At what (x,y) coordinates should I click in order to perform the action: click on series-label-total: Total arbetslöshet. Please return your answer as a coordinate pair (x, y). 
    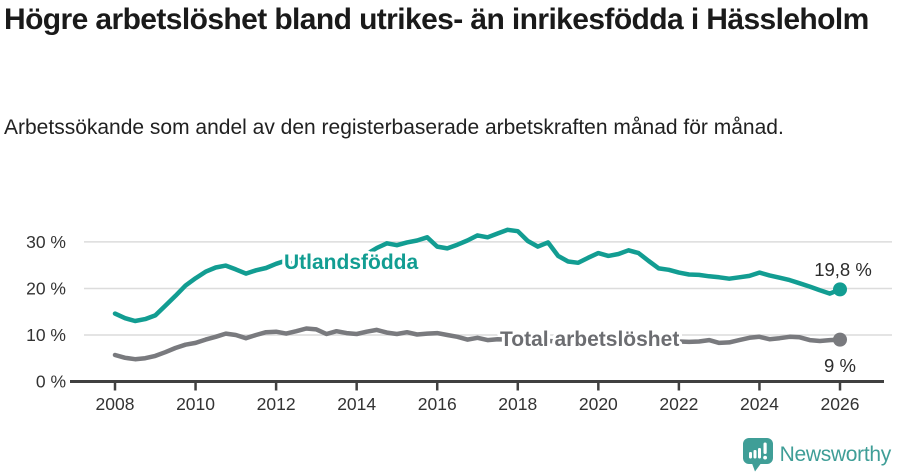
    Looking at the image, I should click on (589, 339).